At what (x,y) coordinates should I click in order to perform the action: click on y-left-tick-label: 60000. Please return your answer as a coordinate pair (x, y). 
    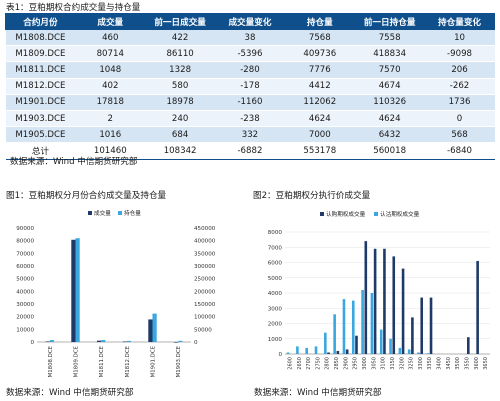
    Looking at the image, I should click on (25, 267).